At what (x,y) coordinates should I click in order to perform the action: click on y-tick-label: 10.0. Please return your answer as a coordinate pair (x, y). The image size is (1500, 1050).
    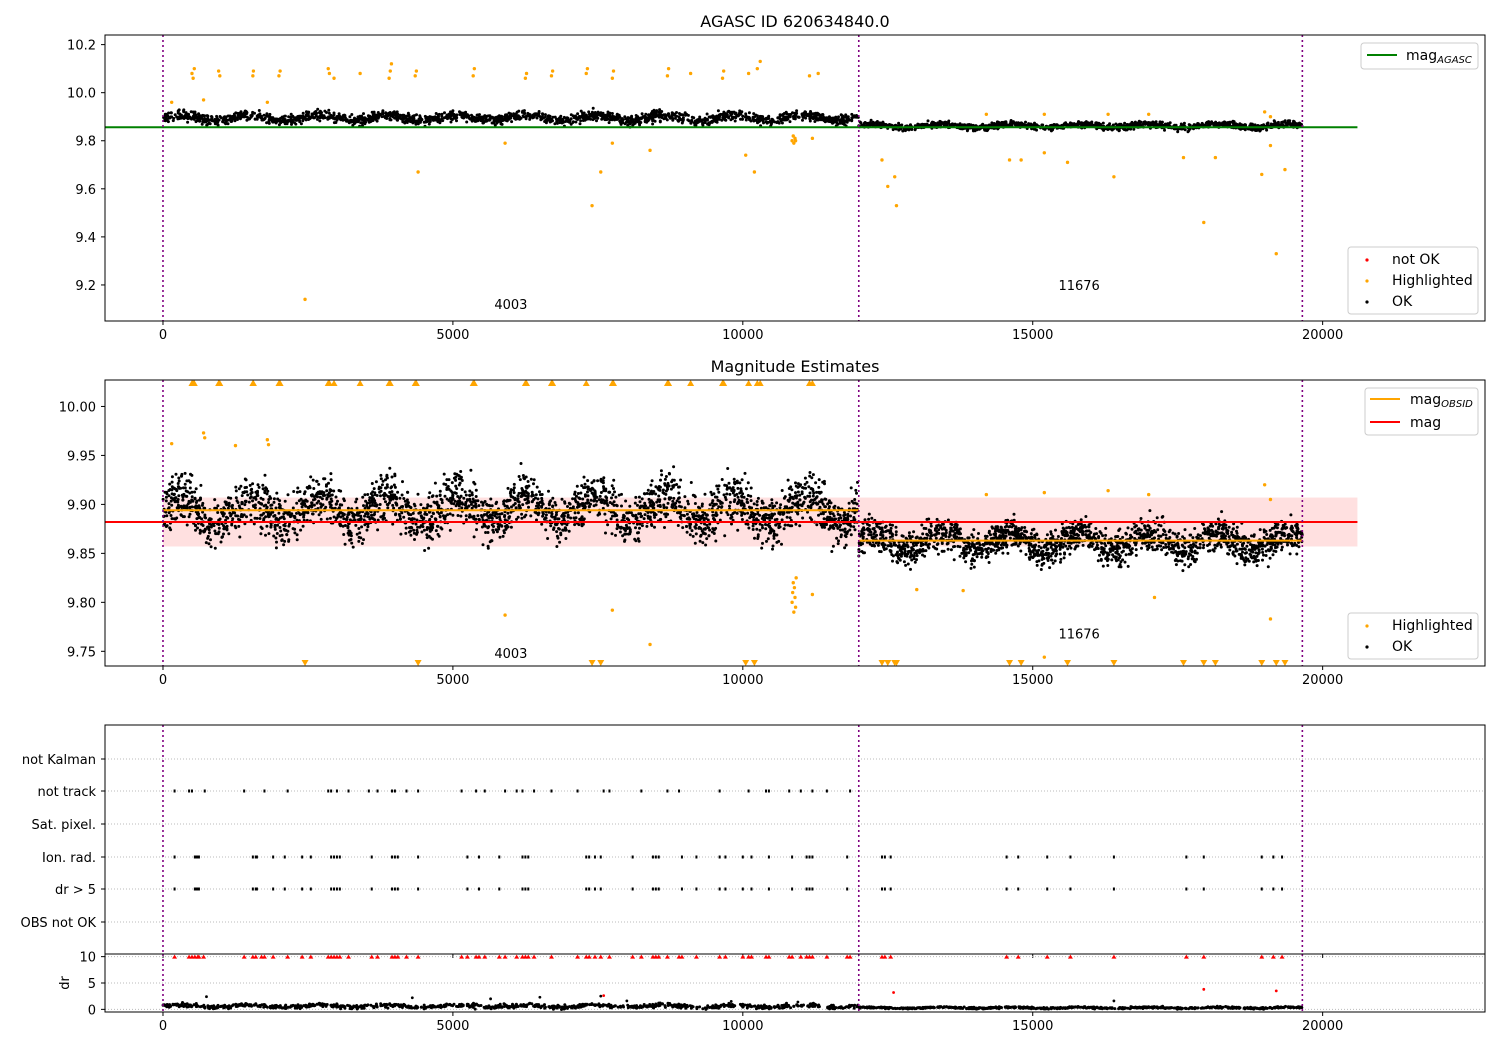
    Looking at the image, I should click on (81, 94).